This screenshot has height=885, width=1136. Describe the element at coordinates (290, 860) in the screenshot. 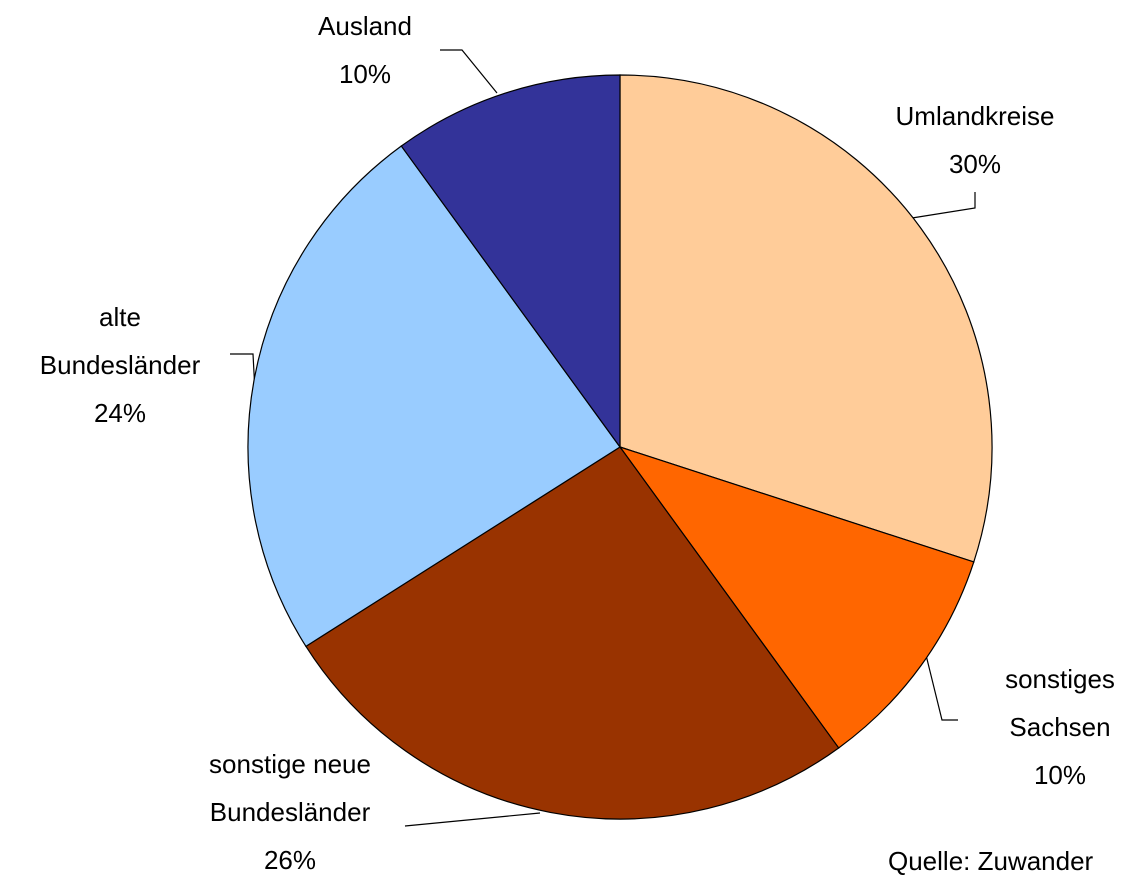

I see `slice-value-label: 26%` at that location.